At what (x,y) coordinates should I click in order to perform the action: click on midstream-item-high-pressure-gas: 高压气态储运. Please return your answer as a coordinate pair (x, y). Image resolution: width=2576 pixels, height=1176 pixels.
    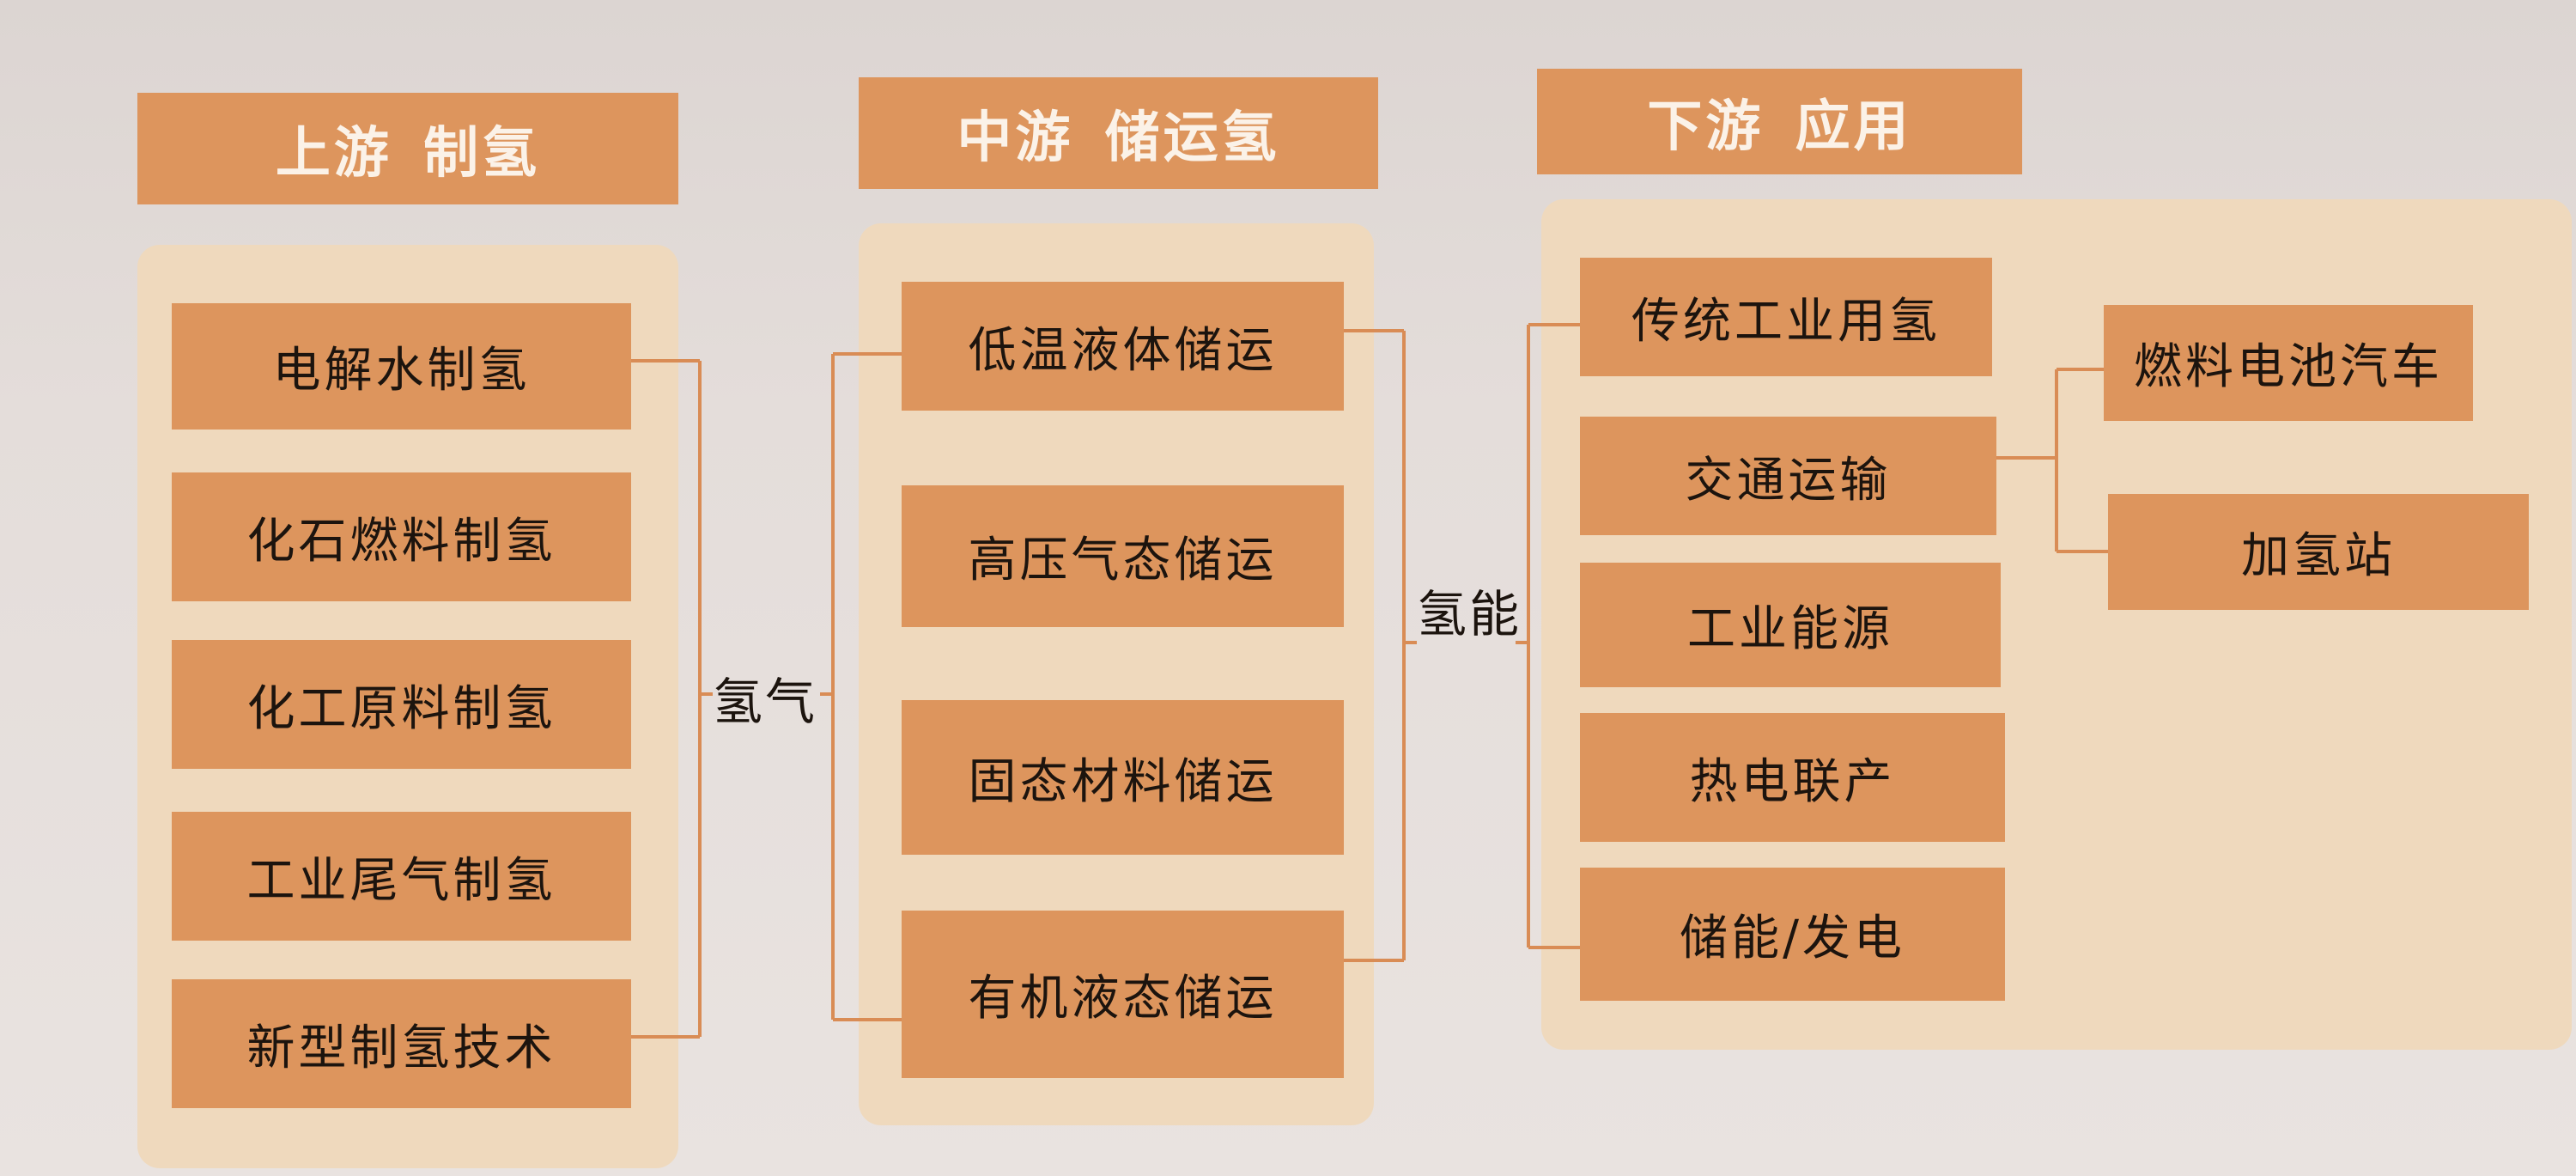
    Looking at the image, I should click on (1123, 556).